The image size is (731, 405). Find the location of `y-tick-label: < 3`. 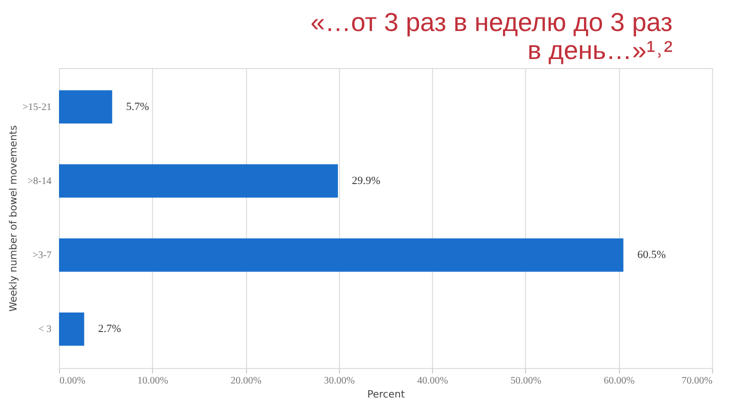

y-tick-label: < 3 is located at coordinates (45, 330).